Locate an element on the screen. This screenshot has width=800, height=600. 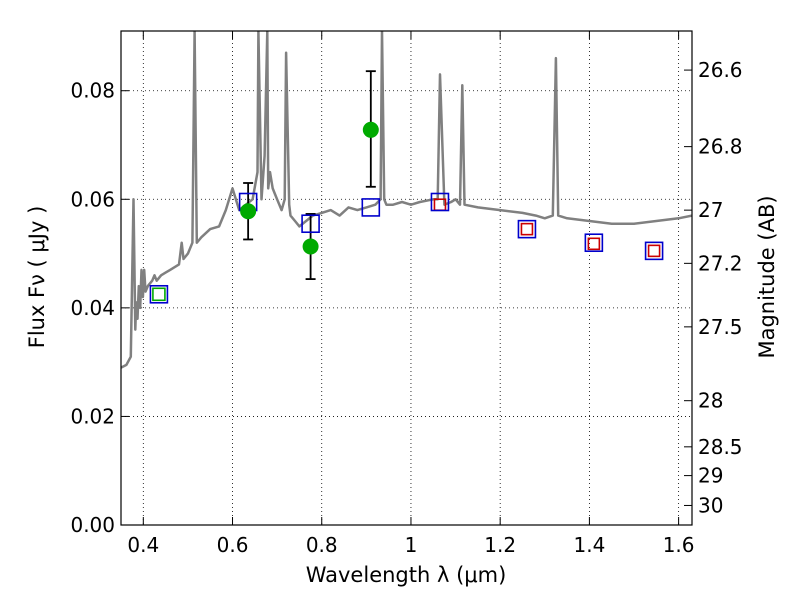
x-tick-label: 0.4 is located at coordinates (143, 545).